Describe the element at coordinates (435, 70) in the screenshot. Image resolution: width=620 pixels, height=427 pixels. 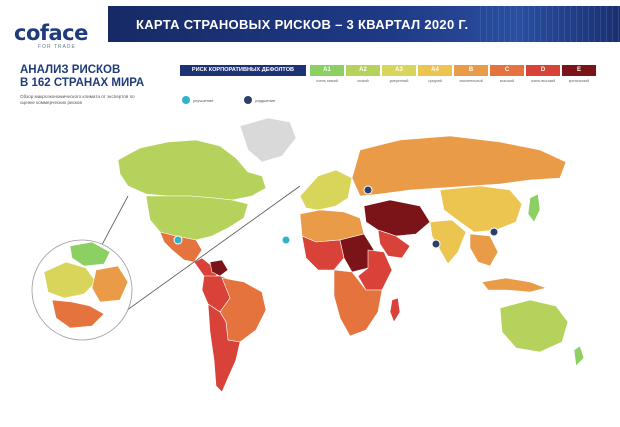
I see `legend-grade-a4: A4` at that location.